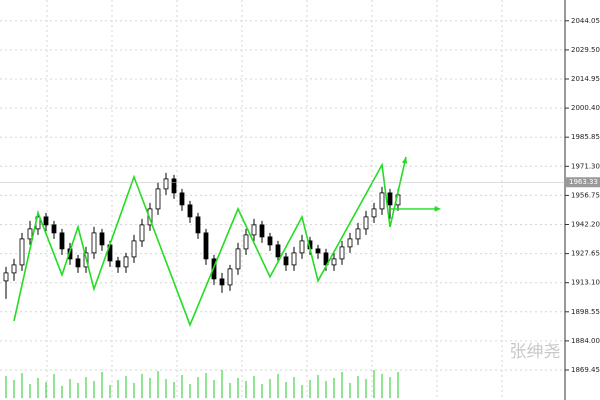 The width and height of the screenshot is (600, 400). What do you see at coordinates (585, 370) in the screenshot?
I see `y-tick-label: 1869.45` at bounding box center [585, 370].